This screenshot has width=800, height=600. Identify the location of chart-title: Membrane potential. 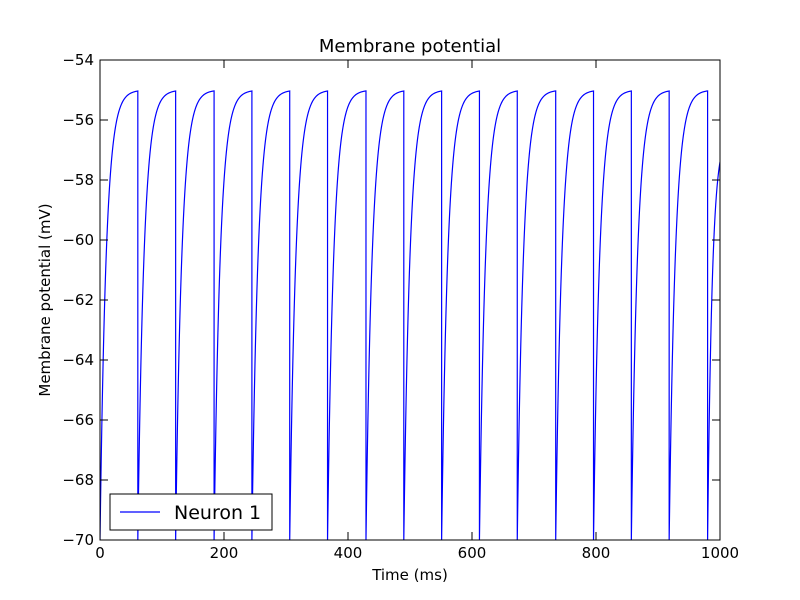
(410, 46).